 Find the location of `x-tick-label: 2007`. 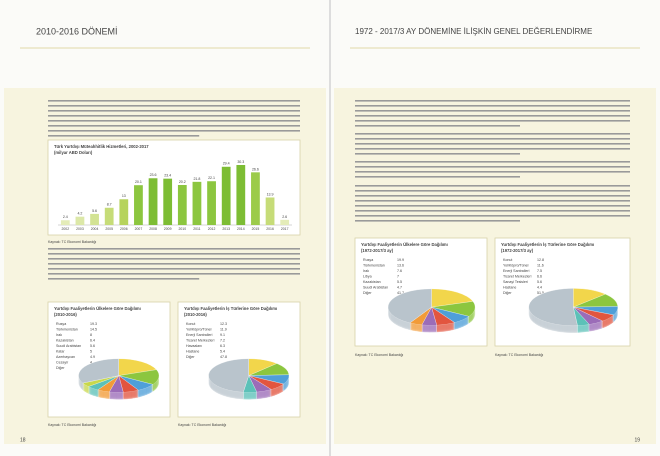

x-tick-label: 2007 is located at coordinates (139, 229).